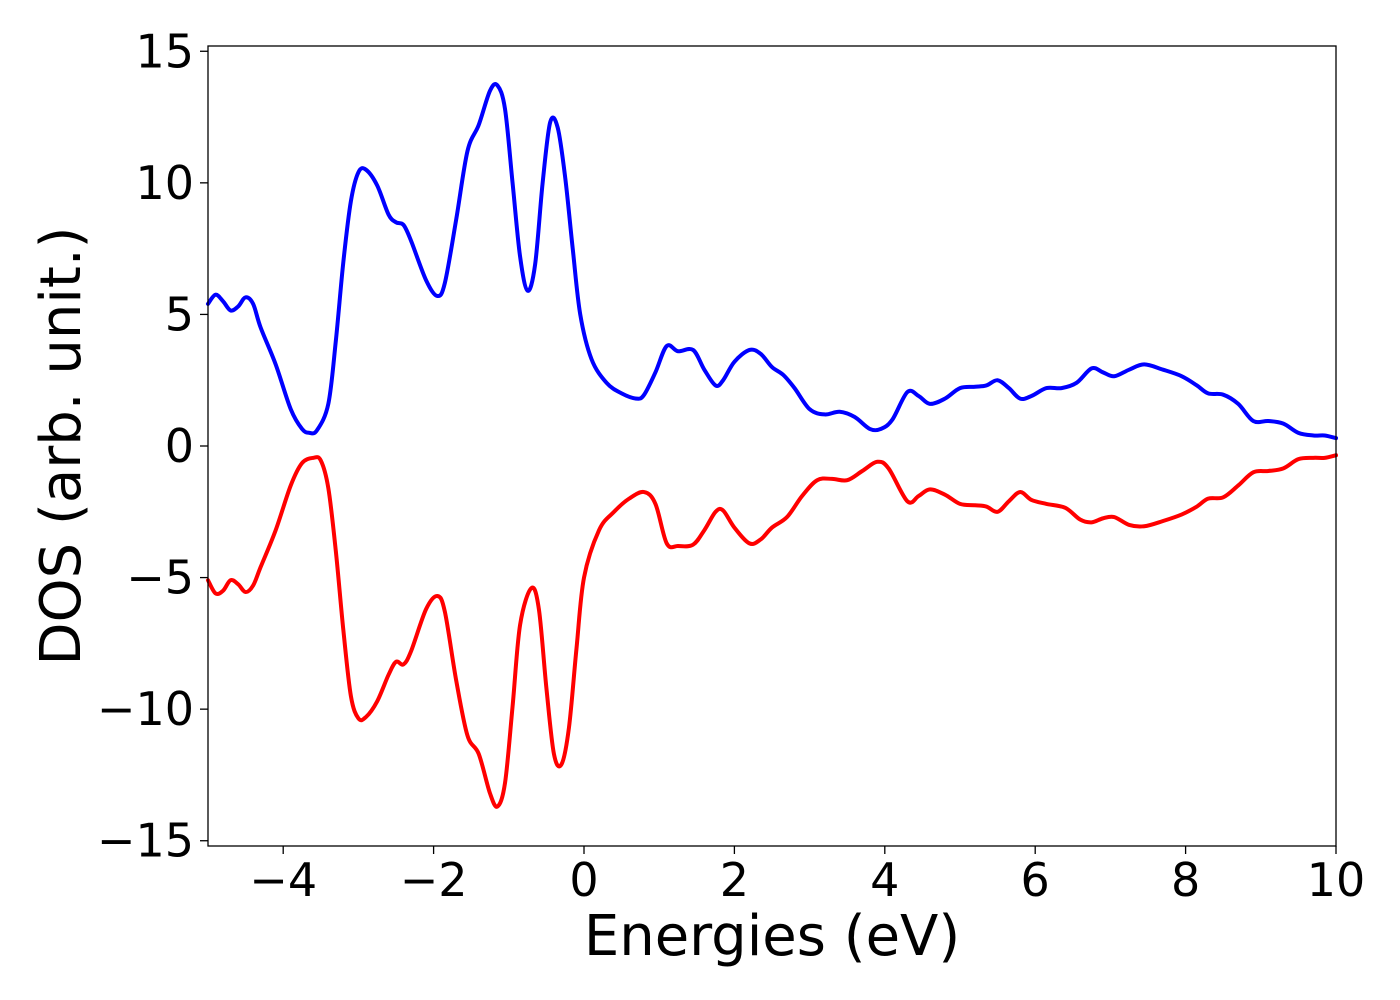  Describe the element at coordinates (164, 51) in the screenshot. I see `y-tick-label: 15` at that location.